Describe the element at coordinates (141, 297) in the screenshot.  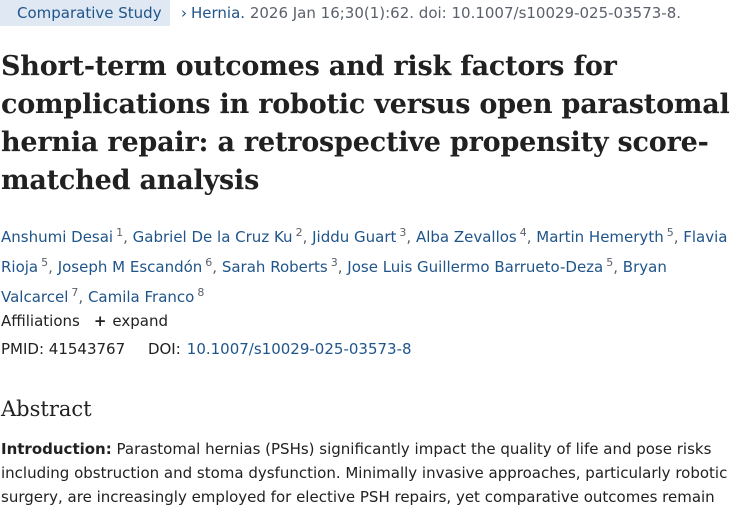
I see `author-link: Camila Franco` at that location.